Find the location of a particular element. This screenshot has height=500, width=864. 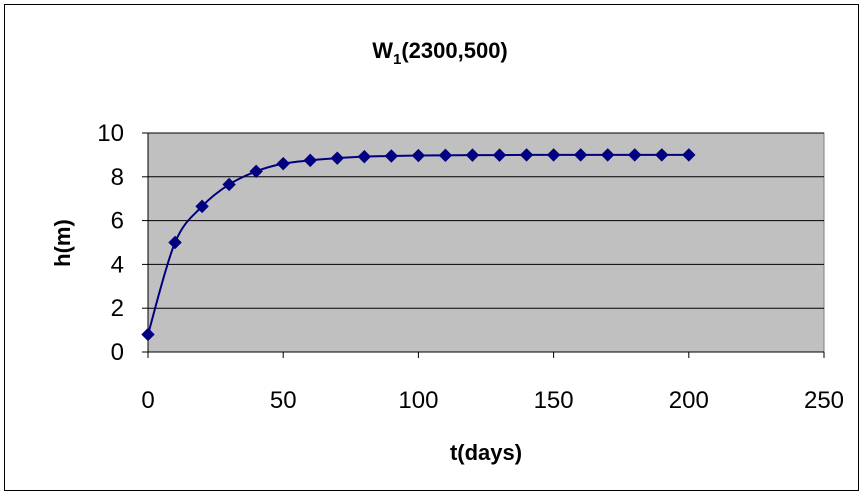

x-tick-label: 200 is located at coordinates (689, 400).